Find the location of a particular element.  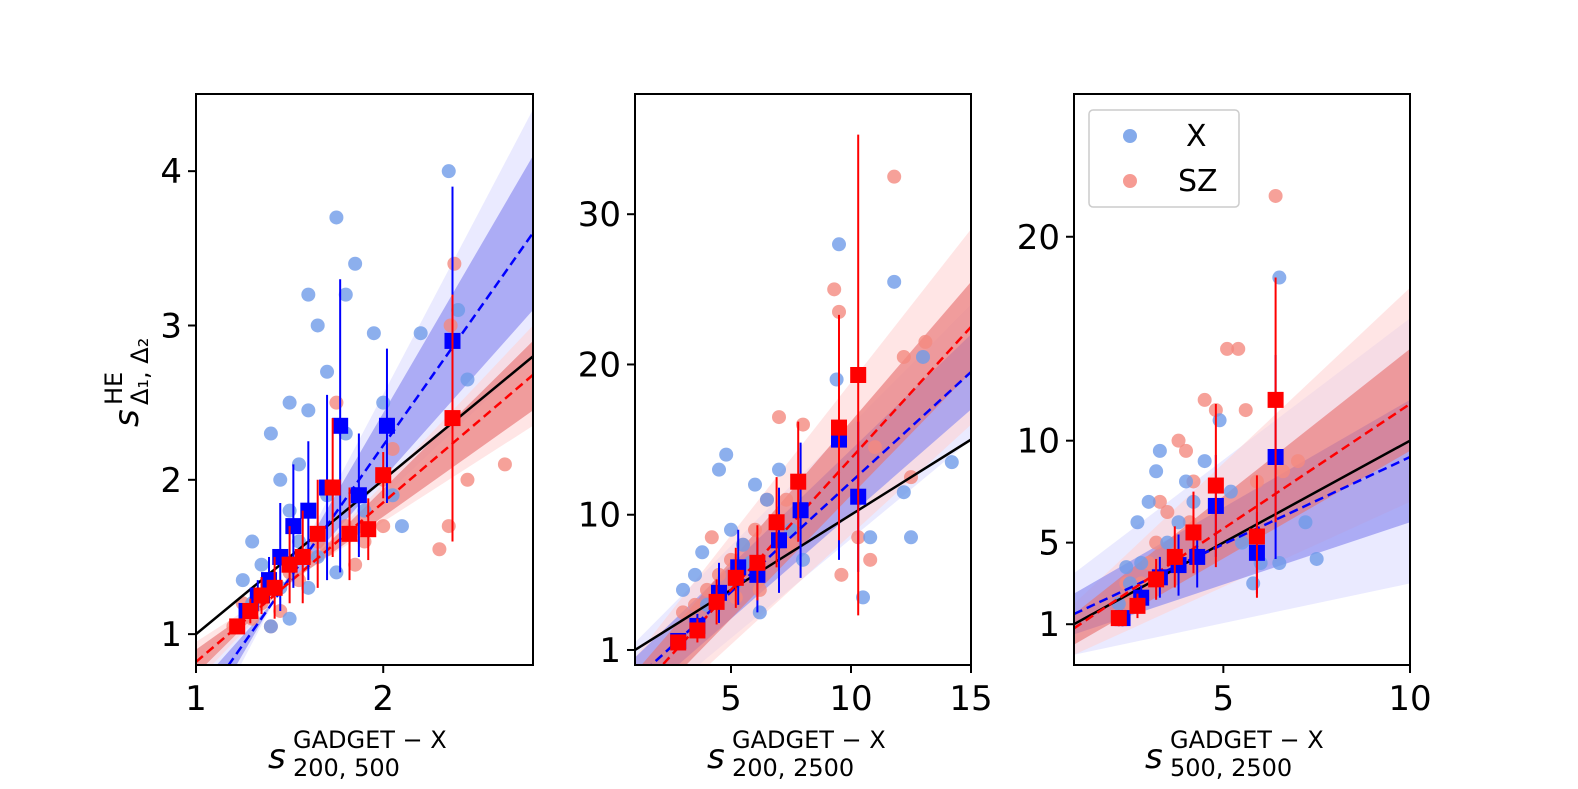

y-axis-title-sub: Δ₁, Δ₂ is located at coordinates (140, 371).